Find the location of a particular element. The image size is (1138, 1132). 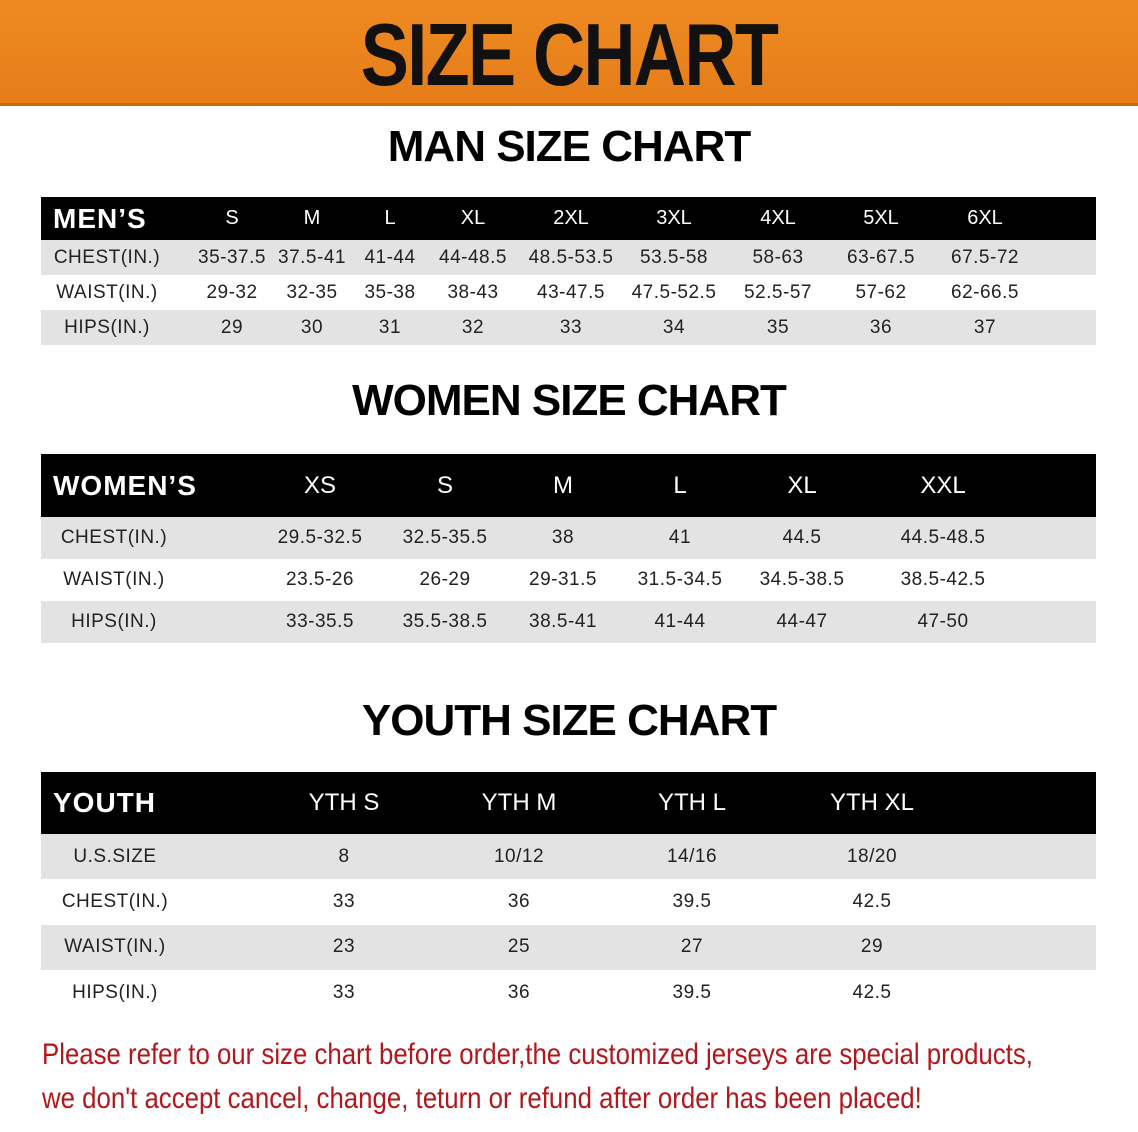

table-cell: 30 is located at coordinates (312, 327).